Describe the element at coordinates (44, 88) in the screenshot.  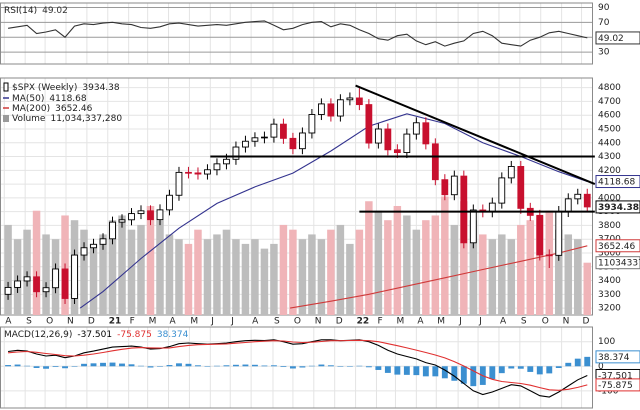
I see `legend-name: $SPX (Weekly)` at that location.